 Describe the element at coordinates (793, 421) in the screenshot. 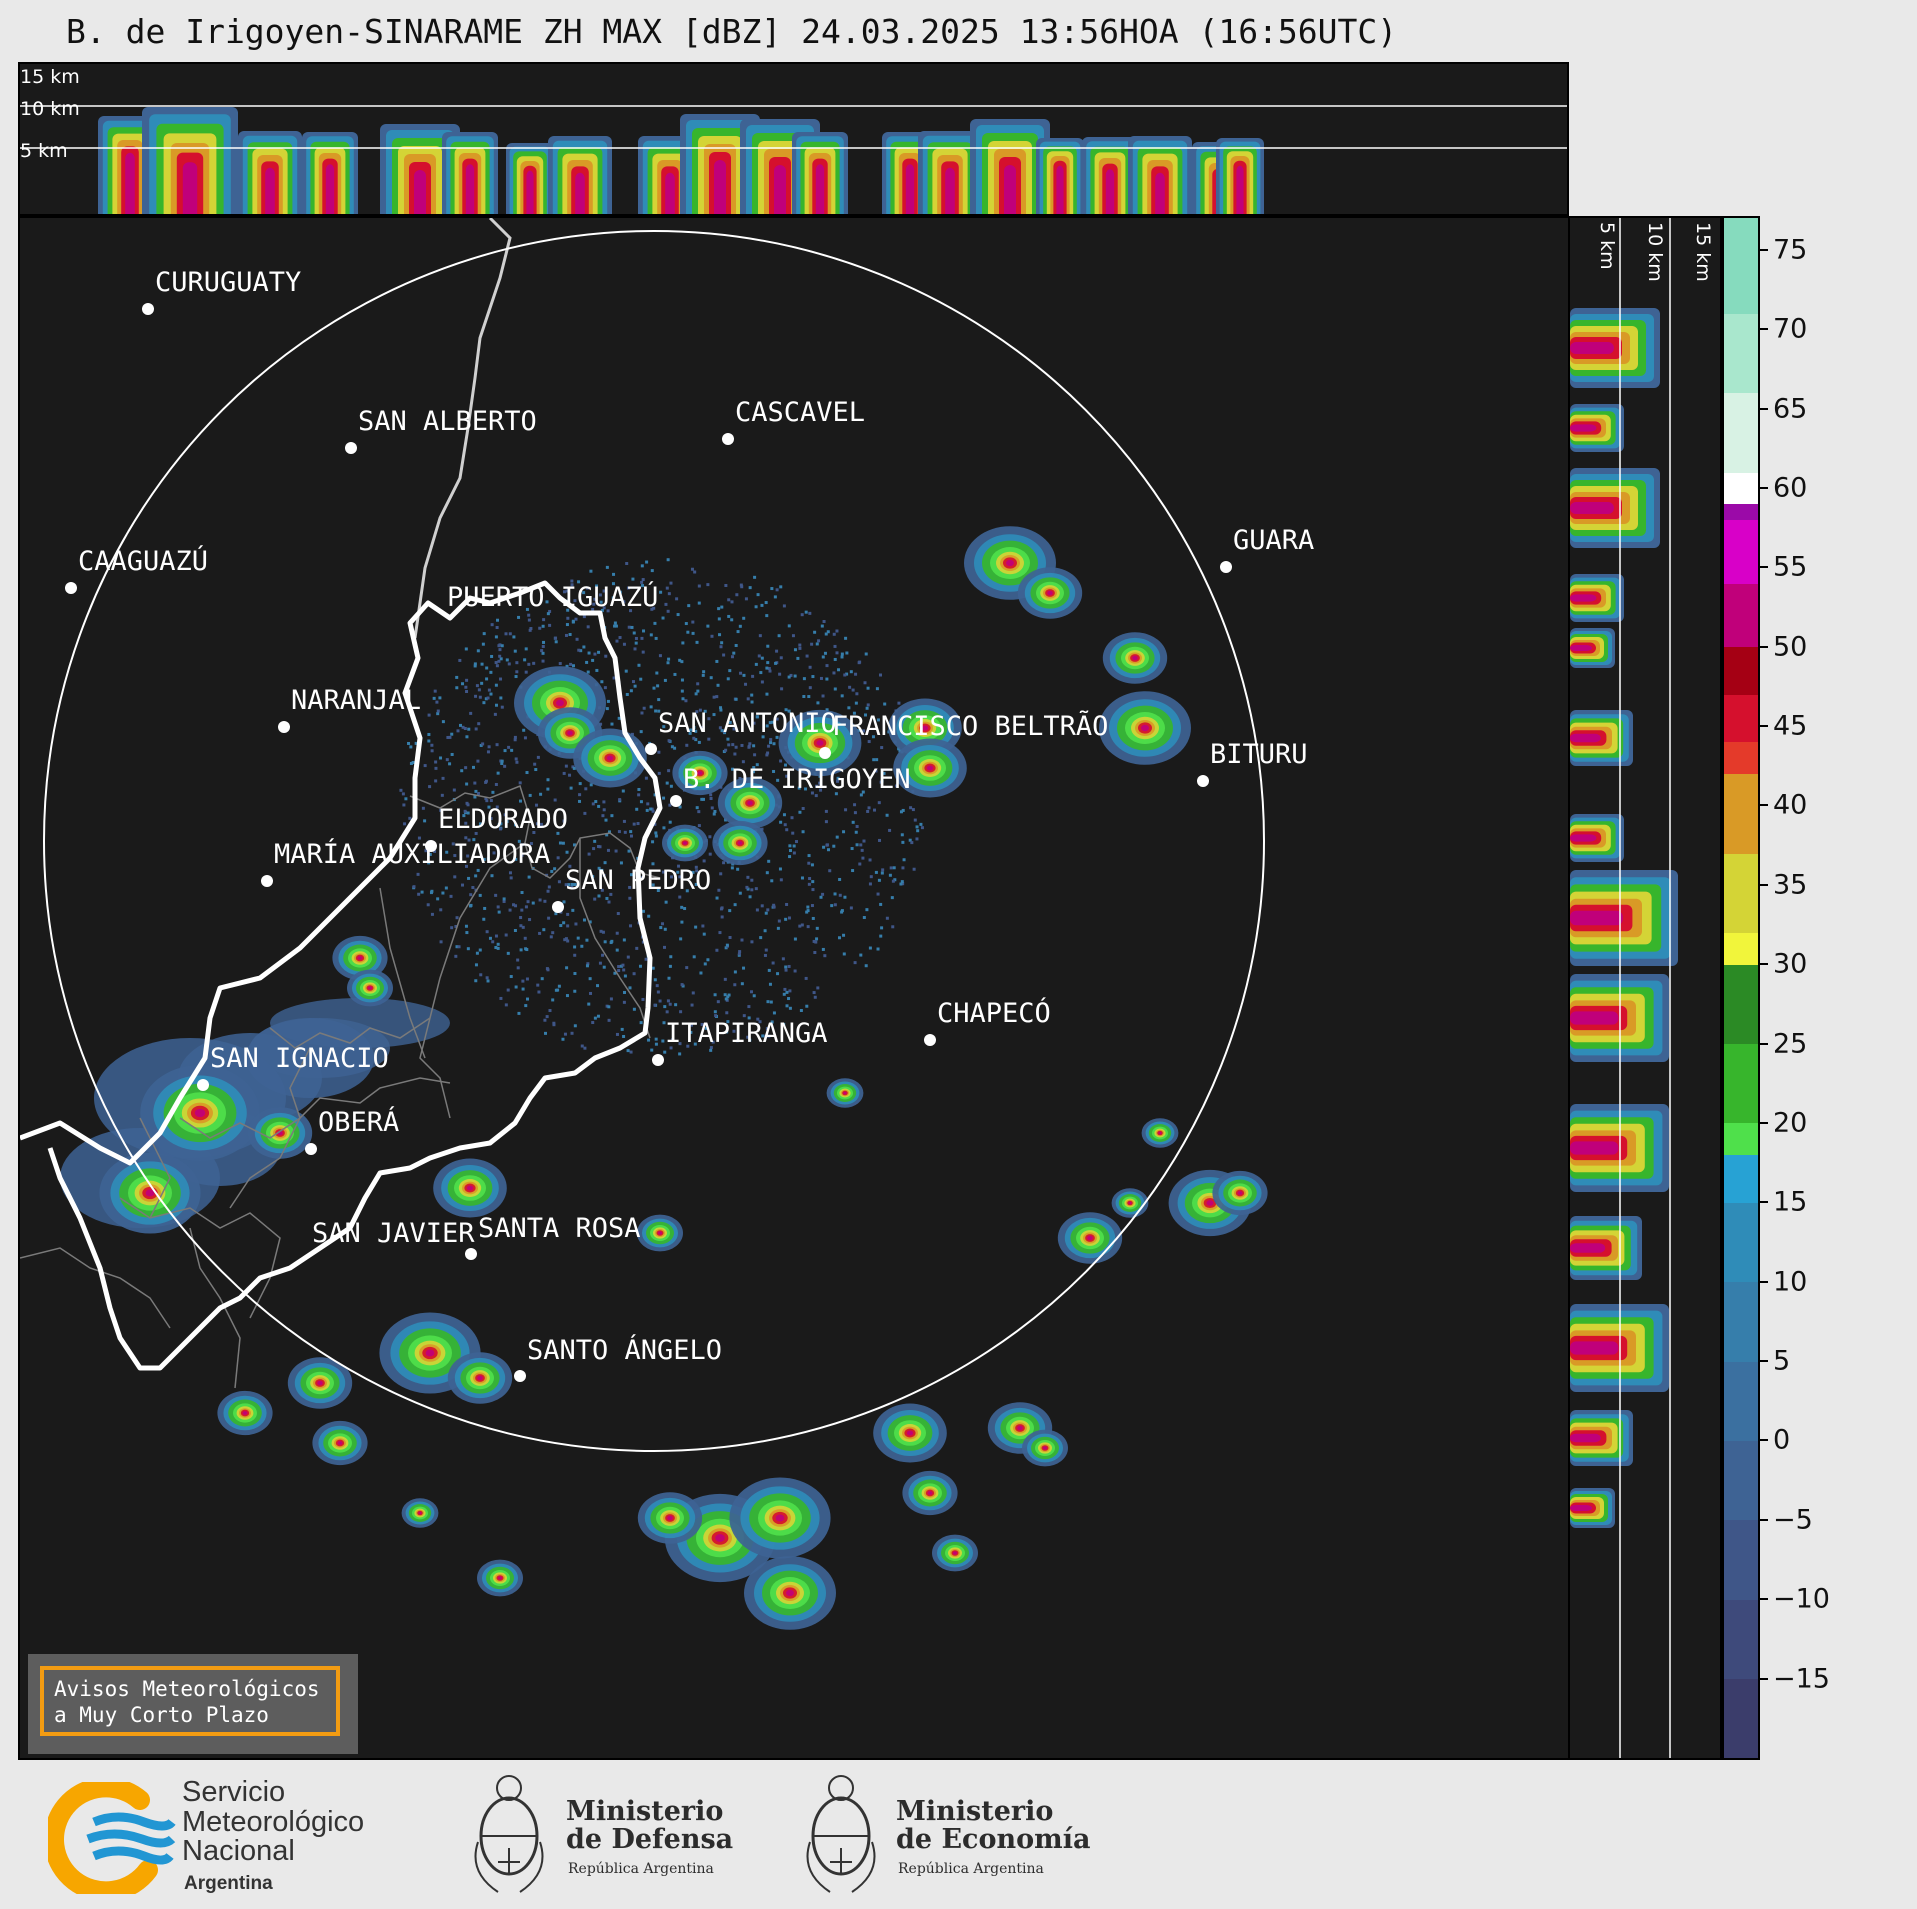

I see `city-cascavel: CASCAVEL` at that location.